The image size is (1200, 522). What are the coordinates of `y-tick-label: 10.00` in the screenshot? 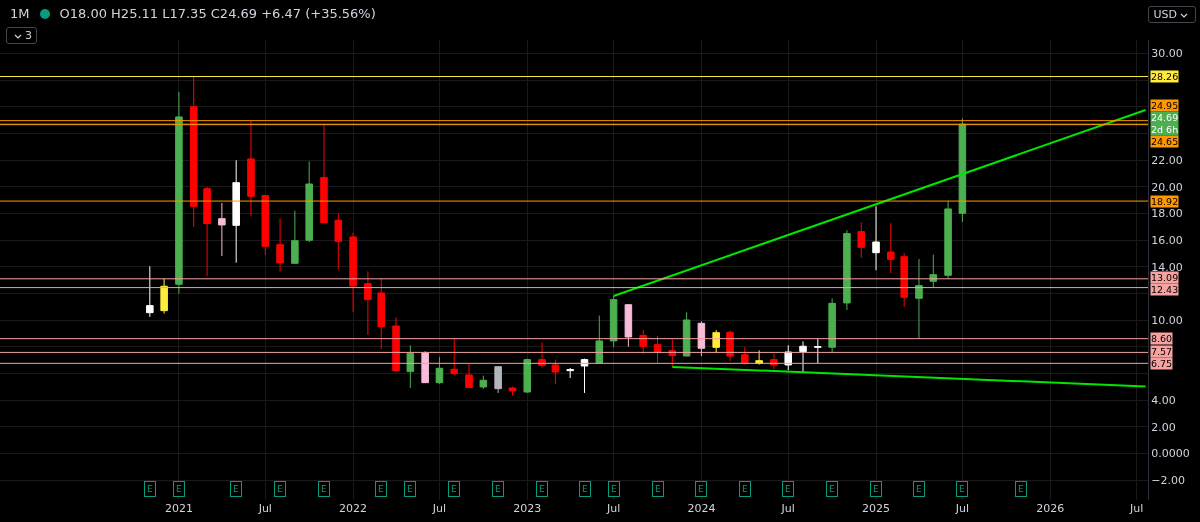 It's located at (1167, 320).